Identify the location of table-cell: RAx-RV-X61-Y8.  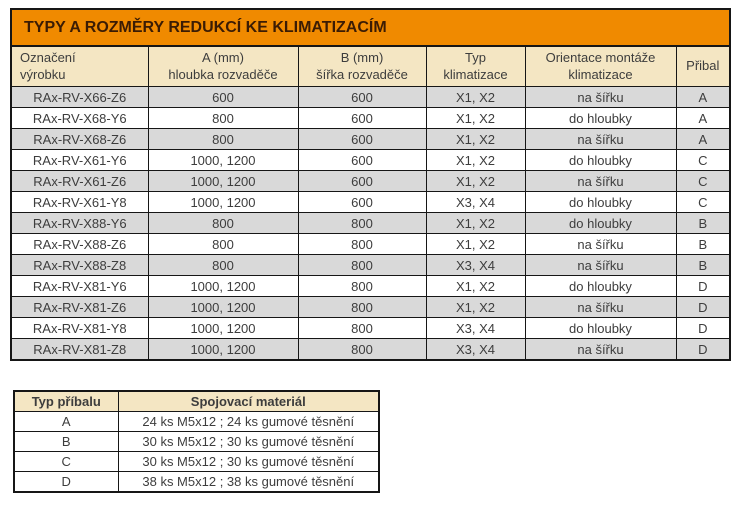
(79, 202).